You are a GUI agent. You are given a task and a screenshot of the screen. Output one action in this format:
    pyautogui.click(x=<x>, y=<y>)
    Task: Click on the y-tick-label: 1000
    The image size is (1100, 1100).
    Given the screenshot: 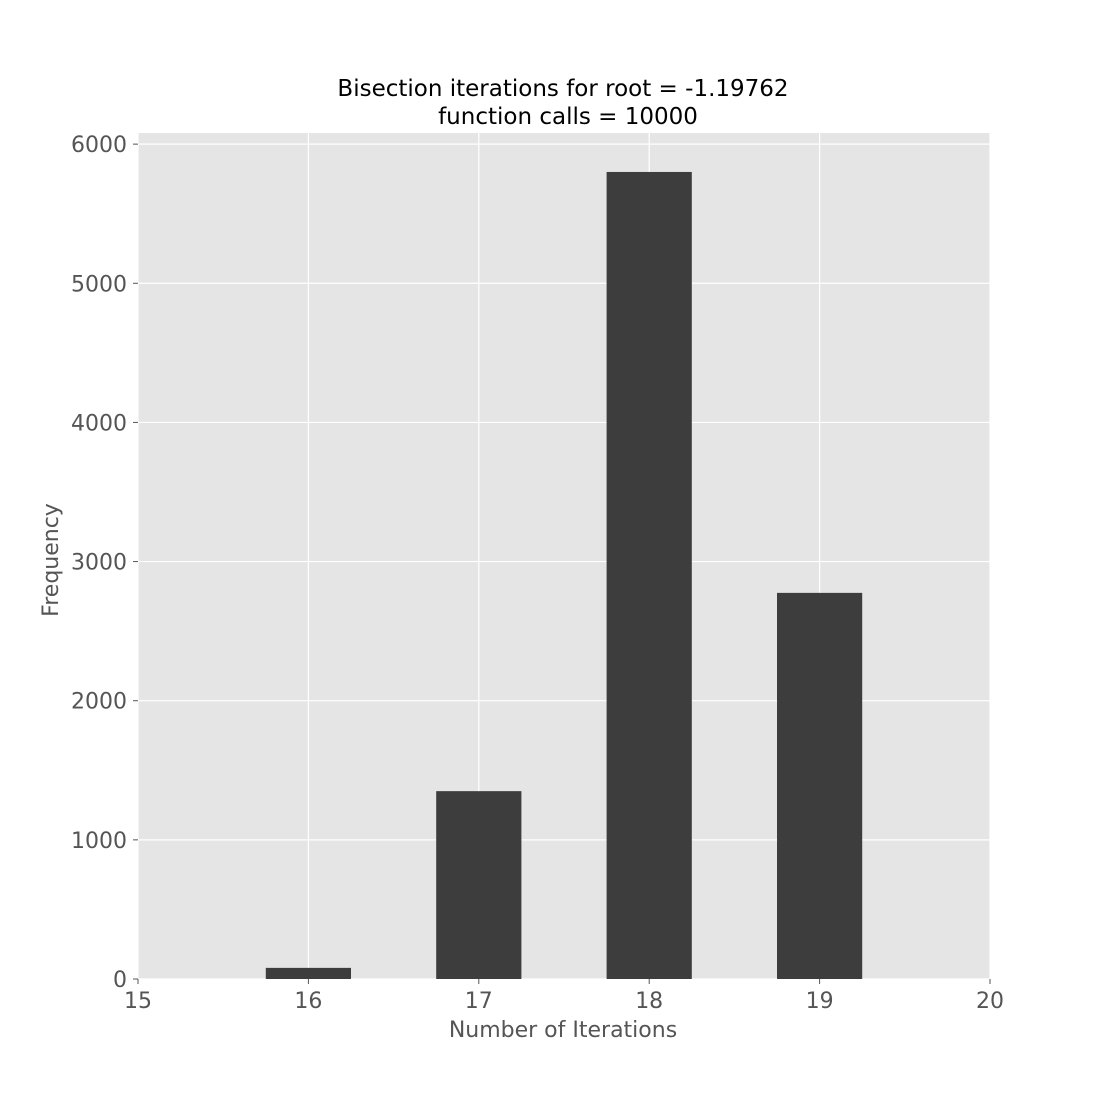 What is the action you would take?
    pyautogui.click(x=99, y=841)
    